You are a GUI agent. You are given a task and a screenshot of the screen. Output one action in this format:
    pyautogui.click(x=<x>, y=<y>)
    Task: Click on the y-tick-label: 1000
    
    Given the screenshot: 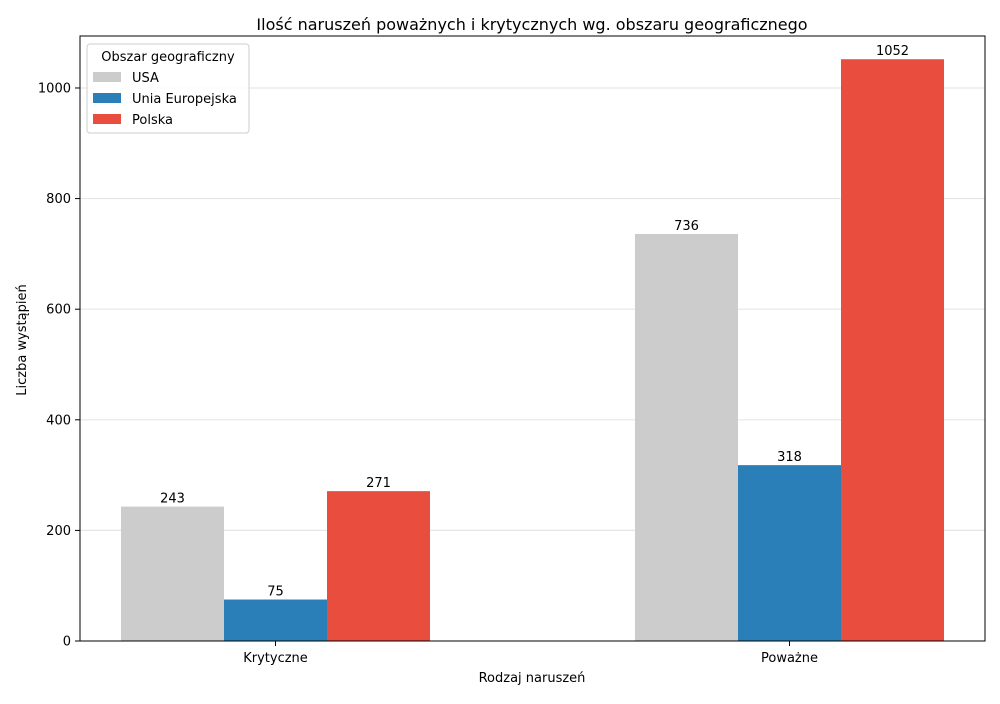 What is the action you would take?
    pyautogui.click(x=54, y=88)
    